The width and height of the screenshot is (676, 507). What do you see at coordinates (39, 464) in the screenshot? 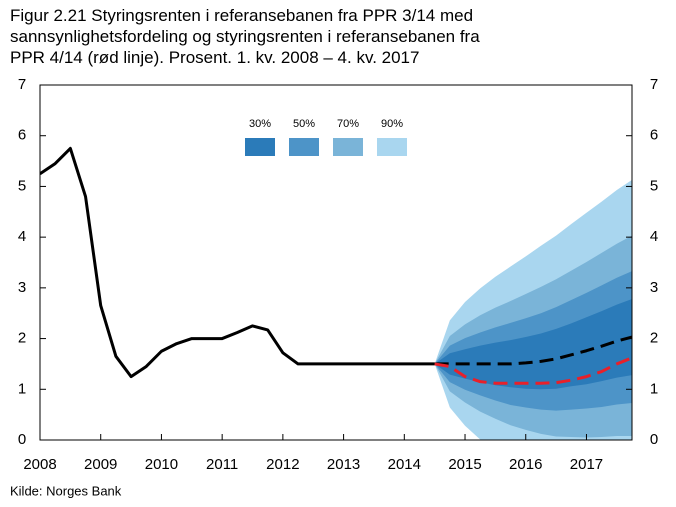
I see `x-tick-label: 2008` at bounding box center [39, 464].